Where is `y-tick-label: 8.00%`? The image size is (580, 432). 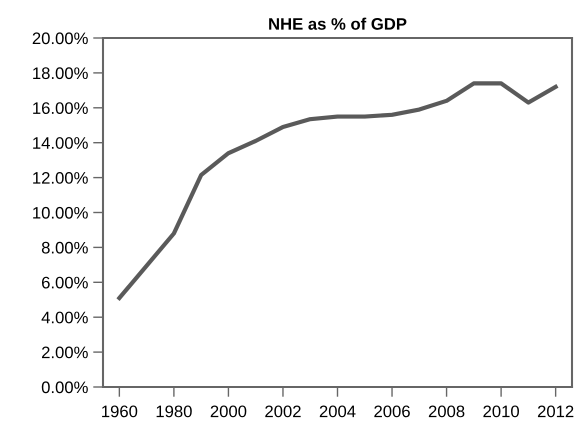
y-tick-label: 8.00% is located at coordinates (65, 248).